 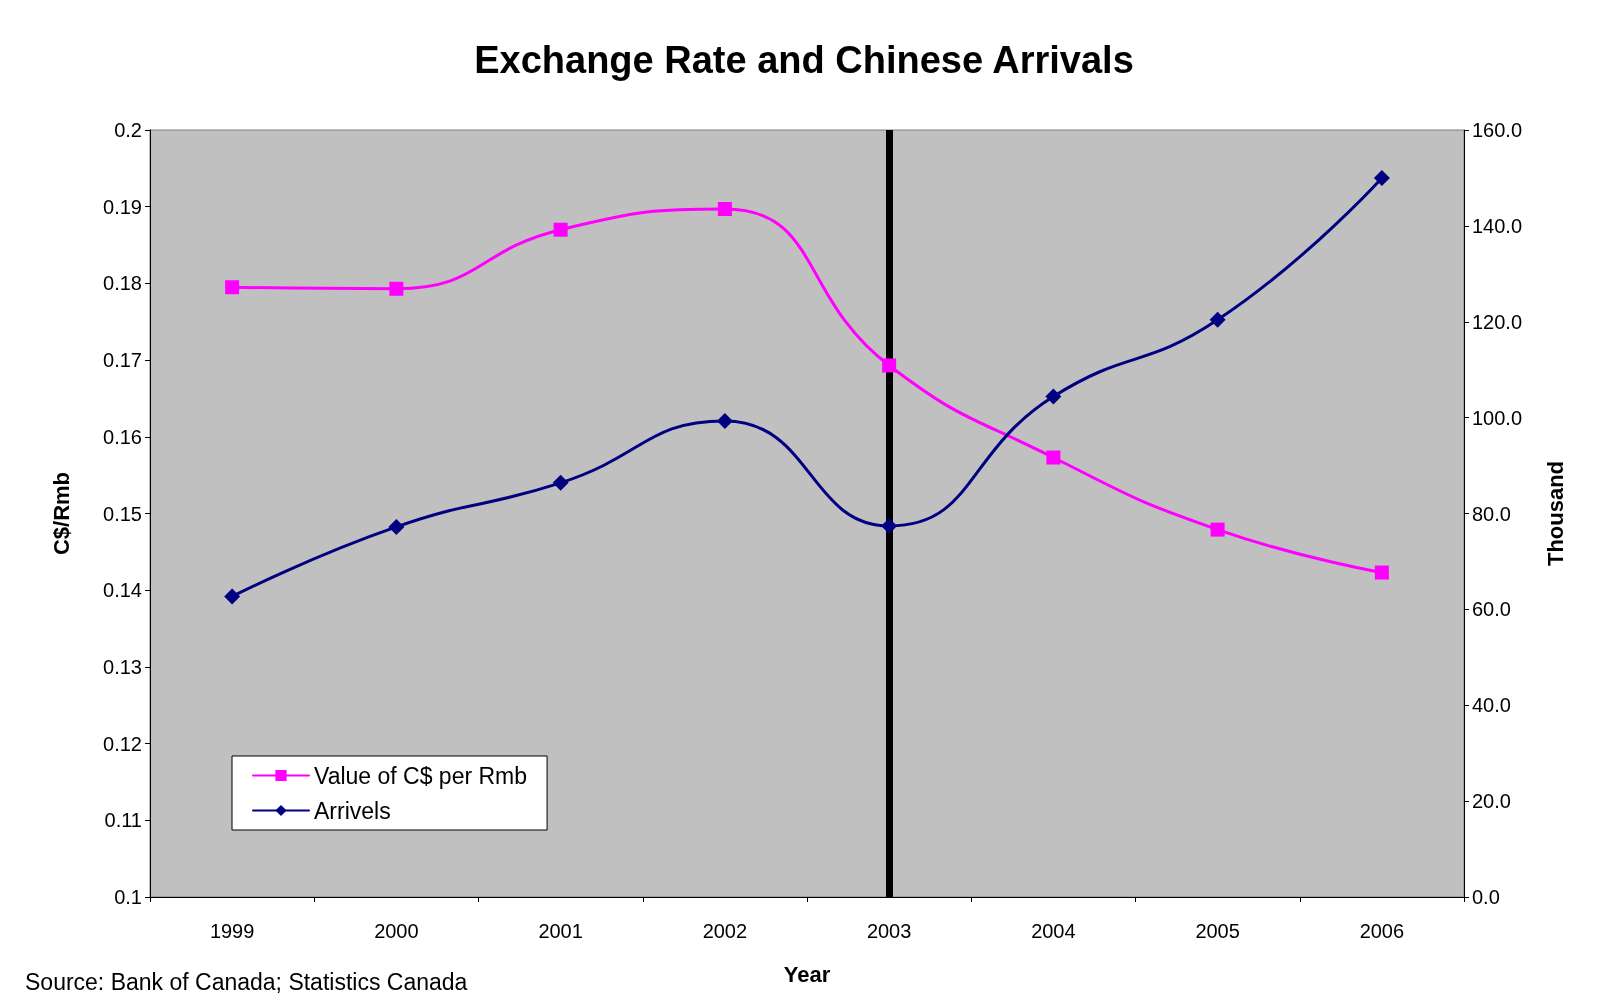 What do you see at coordinates (1491, 609) in the screenshot?
I see `y2-tick-label: 60.0` at bounding box center [1491, 609].